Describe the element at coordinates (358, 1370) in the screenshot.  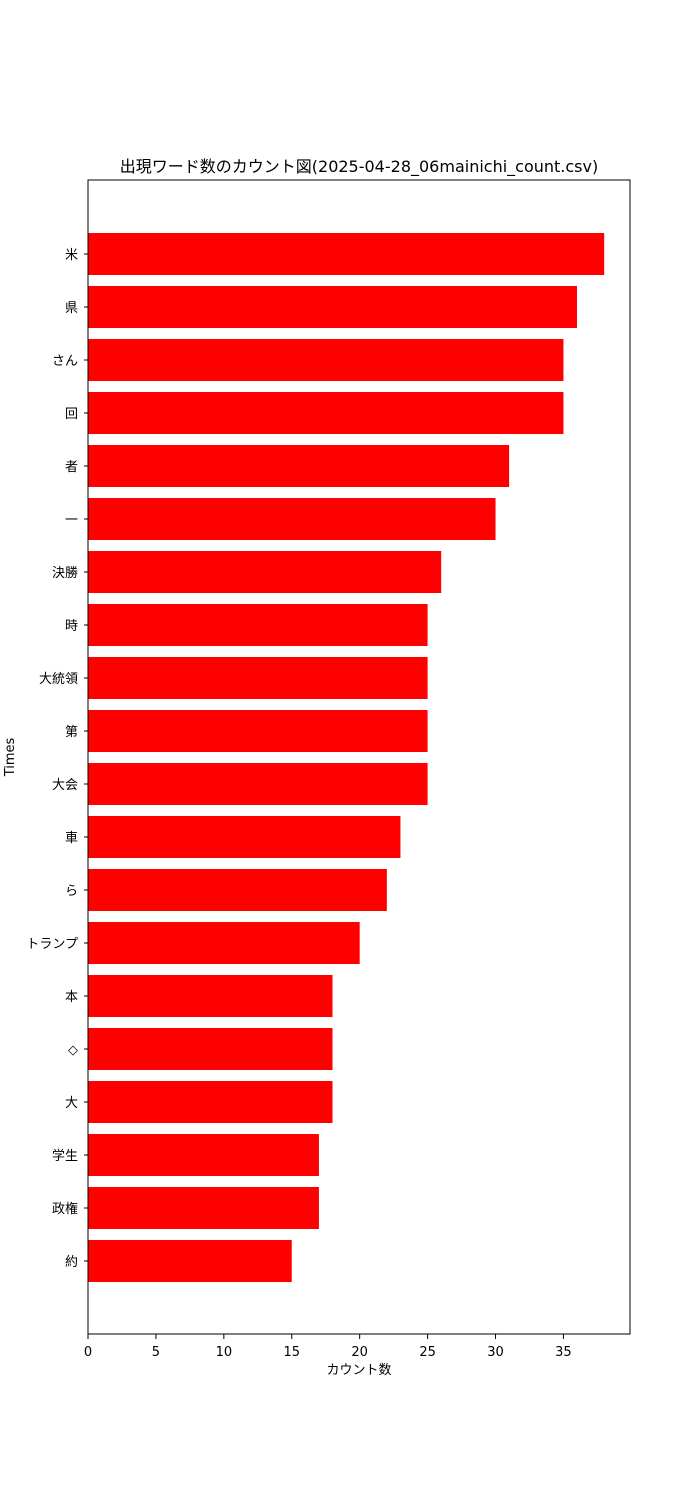
I see `x-axis-label: カウント数` at that location.